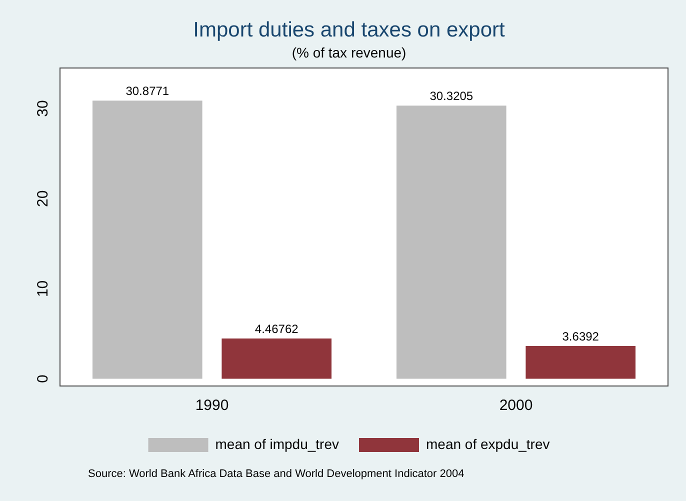  Describe the element at coordinates (349, 30) in the screenshot. I see `chart-title: Import duties and taxes on export` at that location.